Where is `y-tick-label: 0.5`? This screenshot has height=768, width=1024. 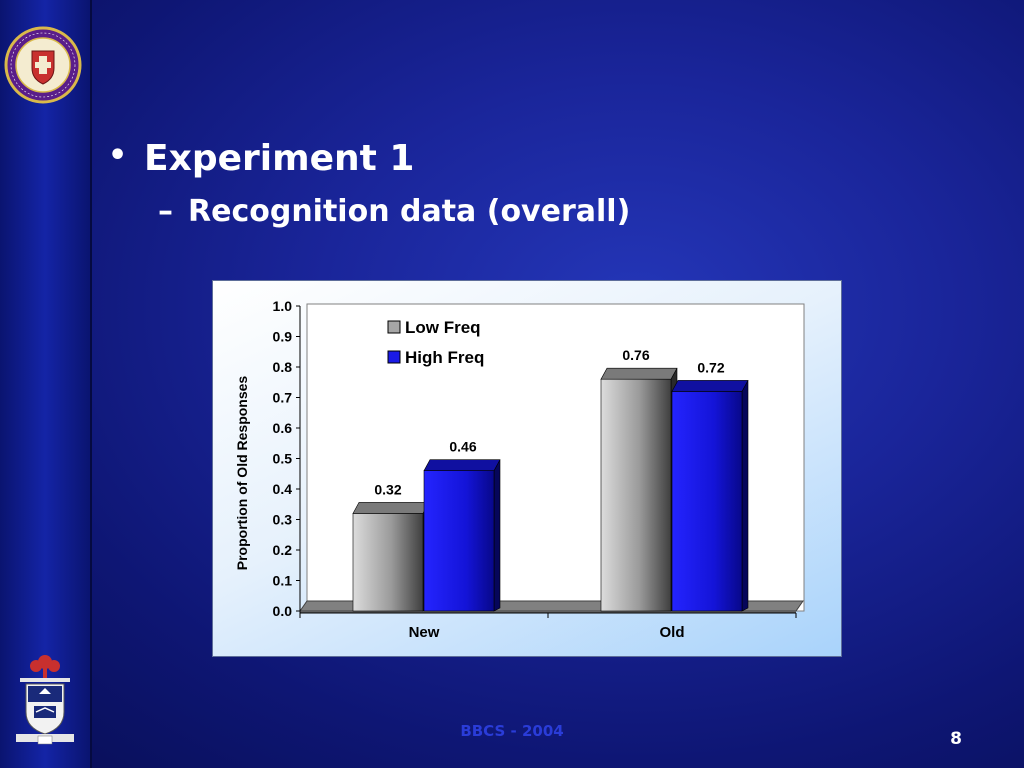
y-tick-label: 0.5 is located at coordinates (283, 459).